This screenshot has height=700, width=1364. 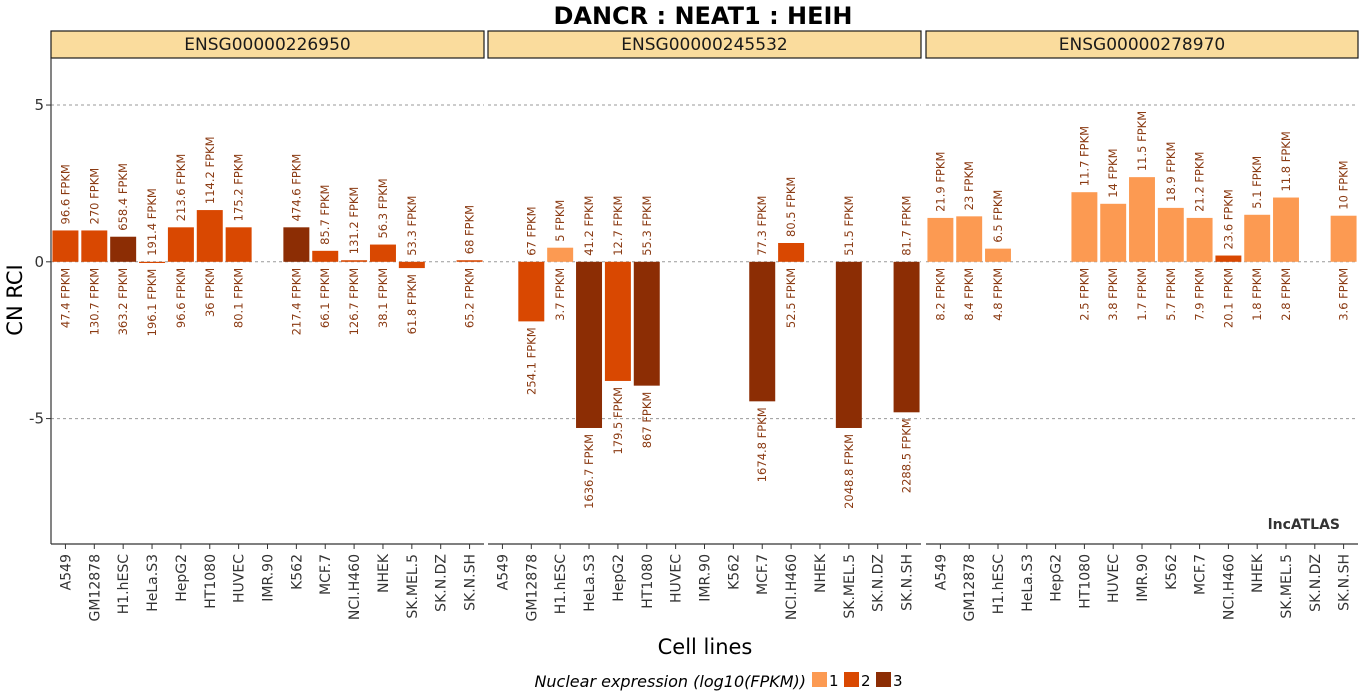 I want to click on facet-strip-label: ENSG00000245532, so click(x=704, y=45).